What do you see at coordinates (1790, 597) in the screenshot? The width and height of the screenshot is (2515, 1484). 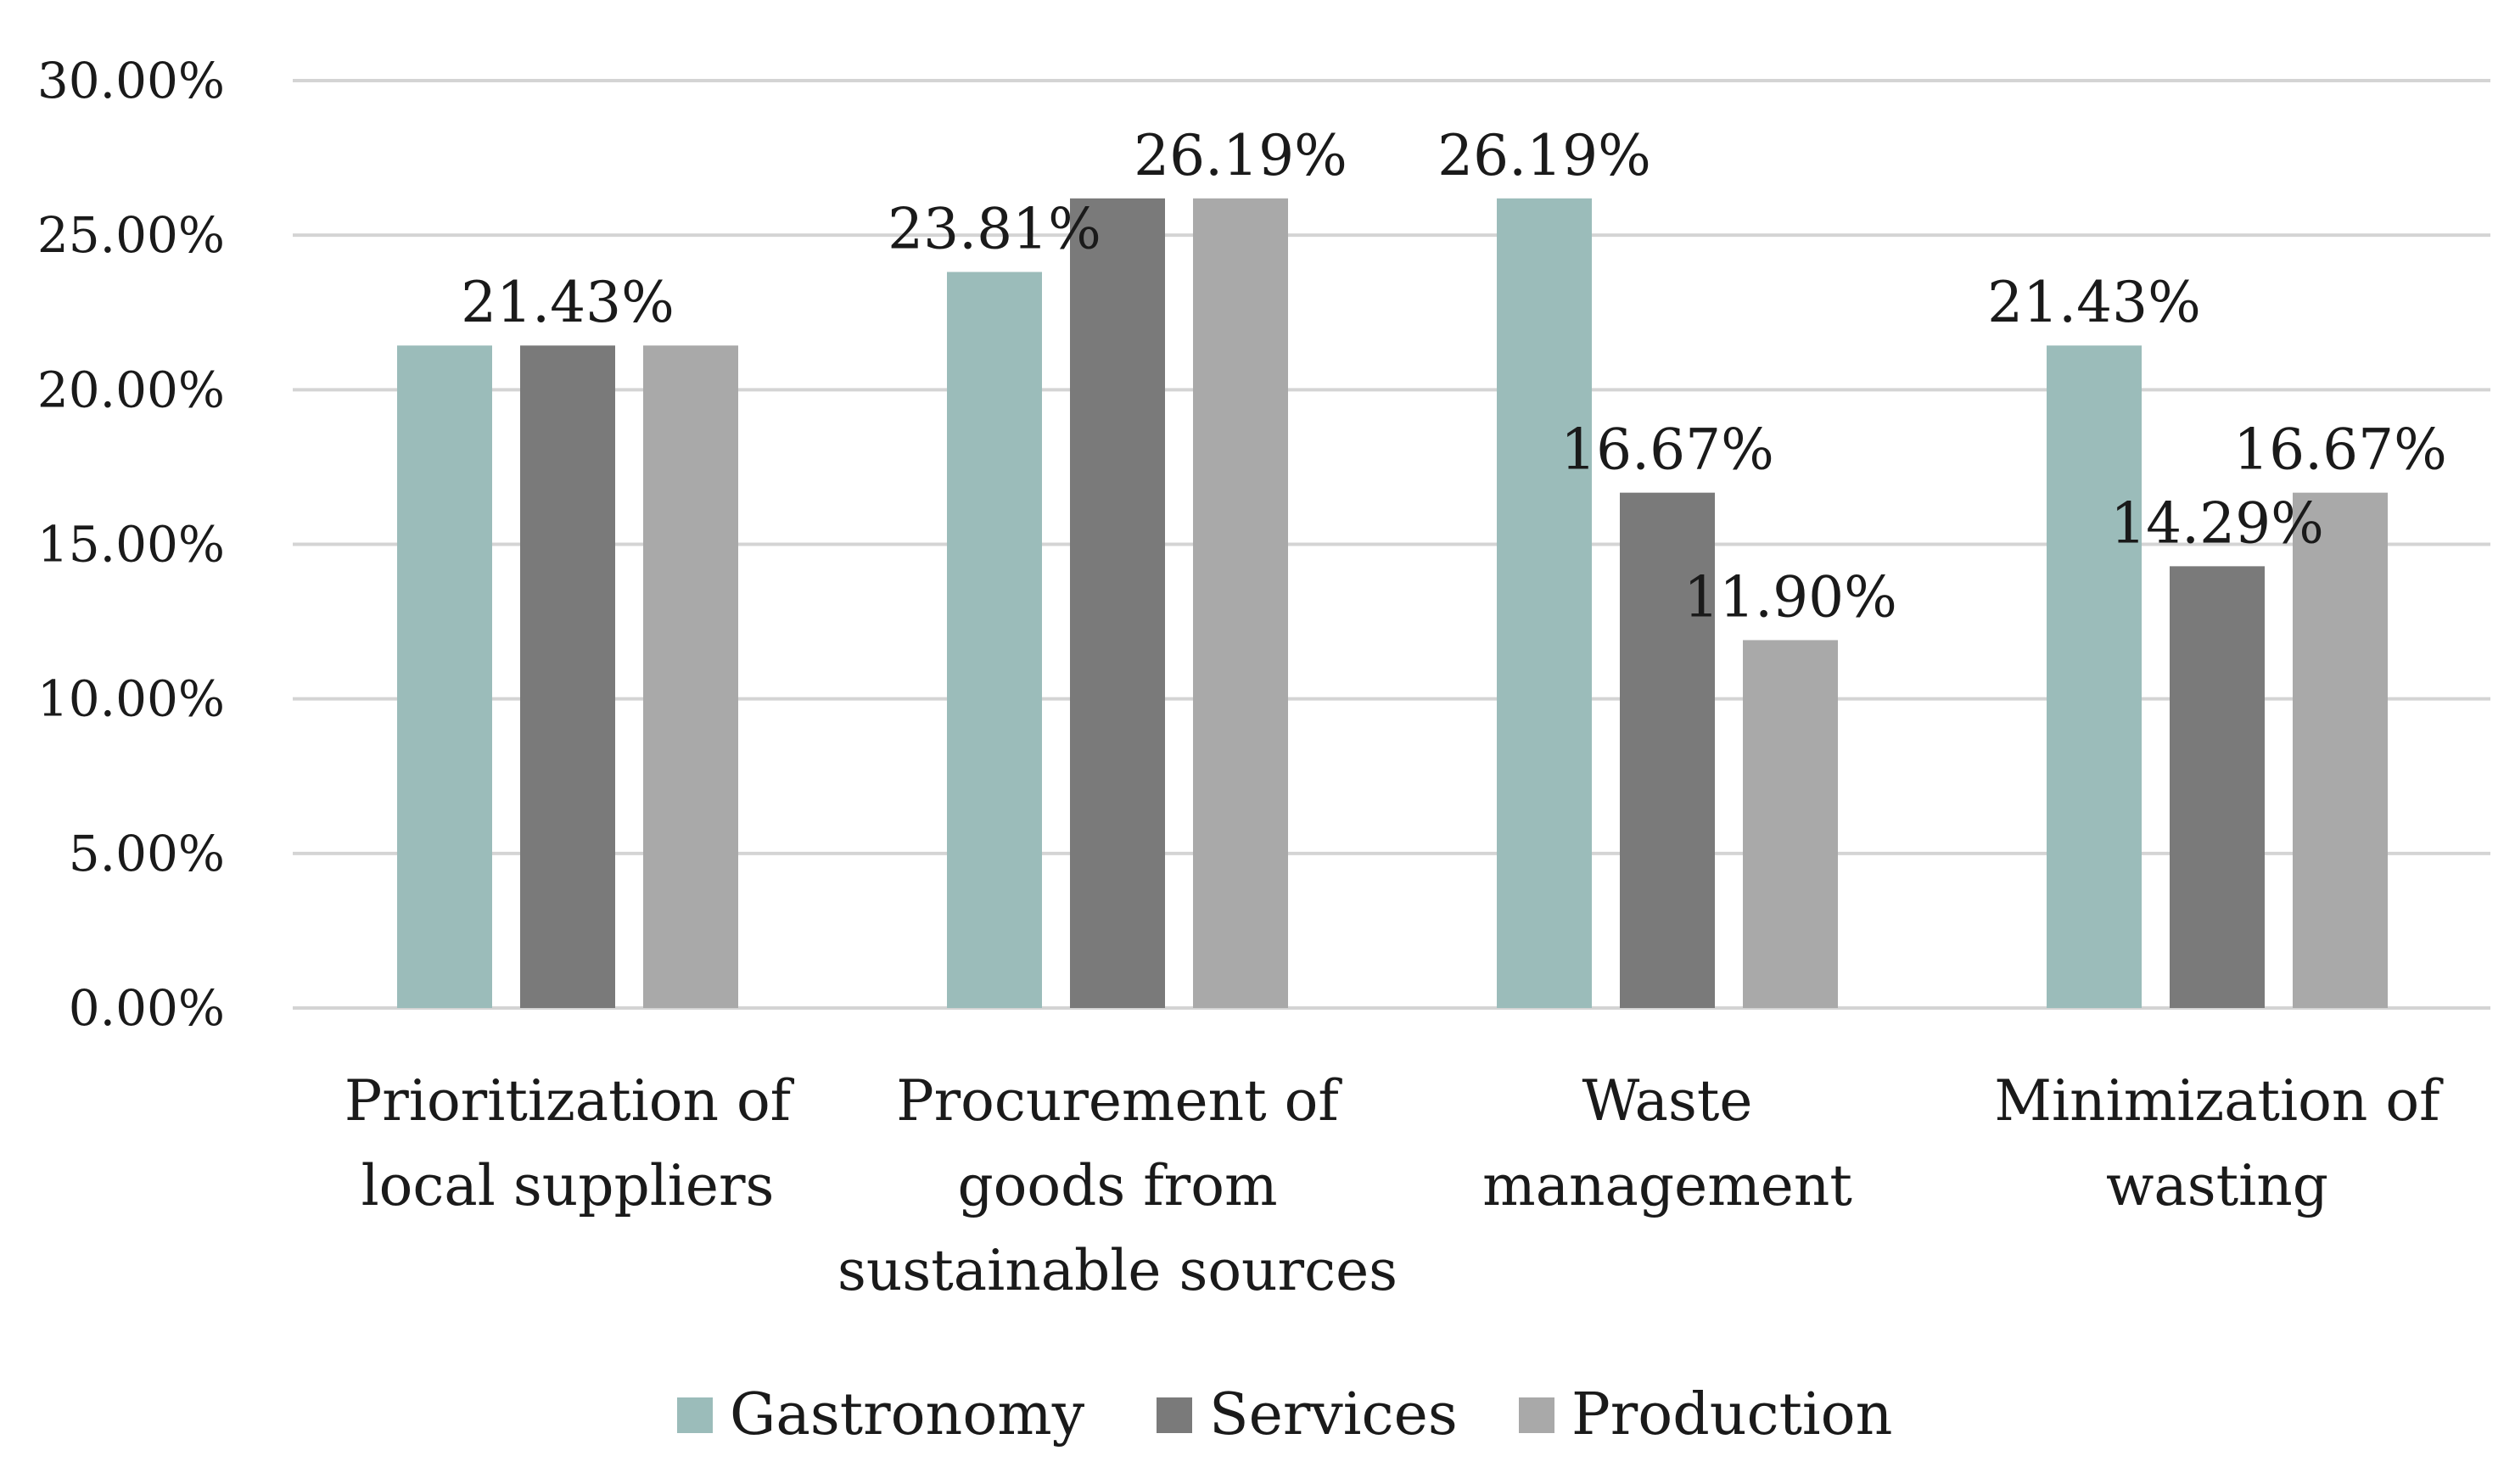 I see `data-label: 11.90%` at bounding box center [1790, 597].